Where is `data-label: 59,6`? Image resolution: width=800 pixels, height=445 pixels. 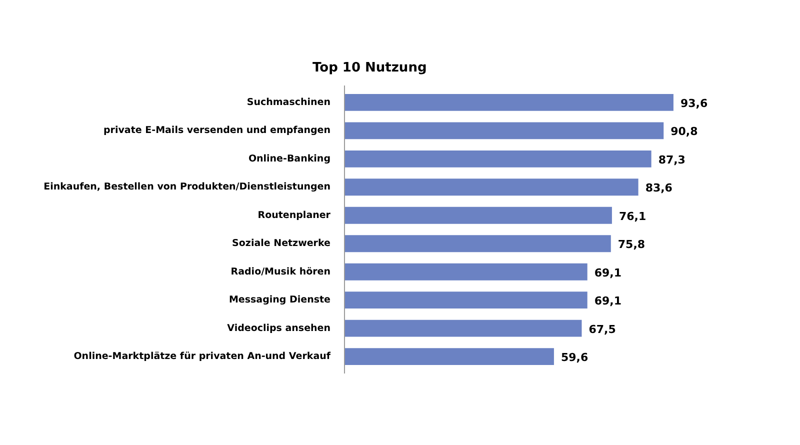 data-label: 59,6 is located at coordinates (574, 357).